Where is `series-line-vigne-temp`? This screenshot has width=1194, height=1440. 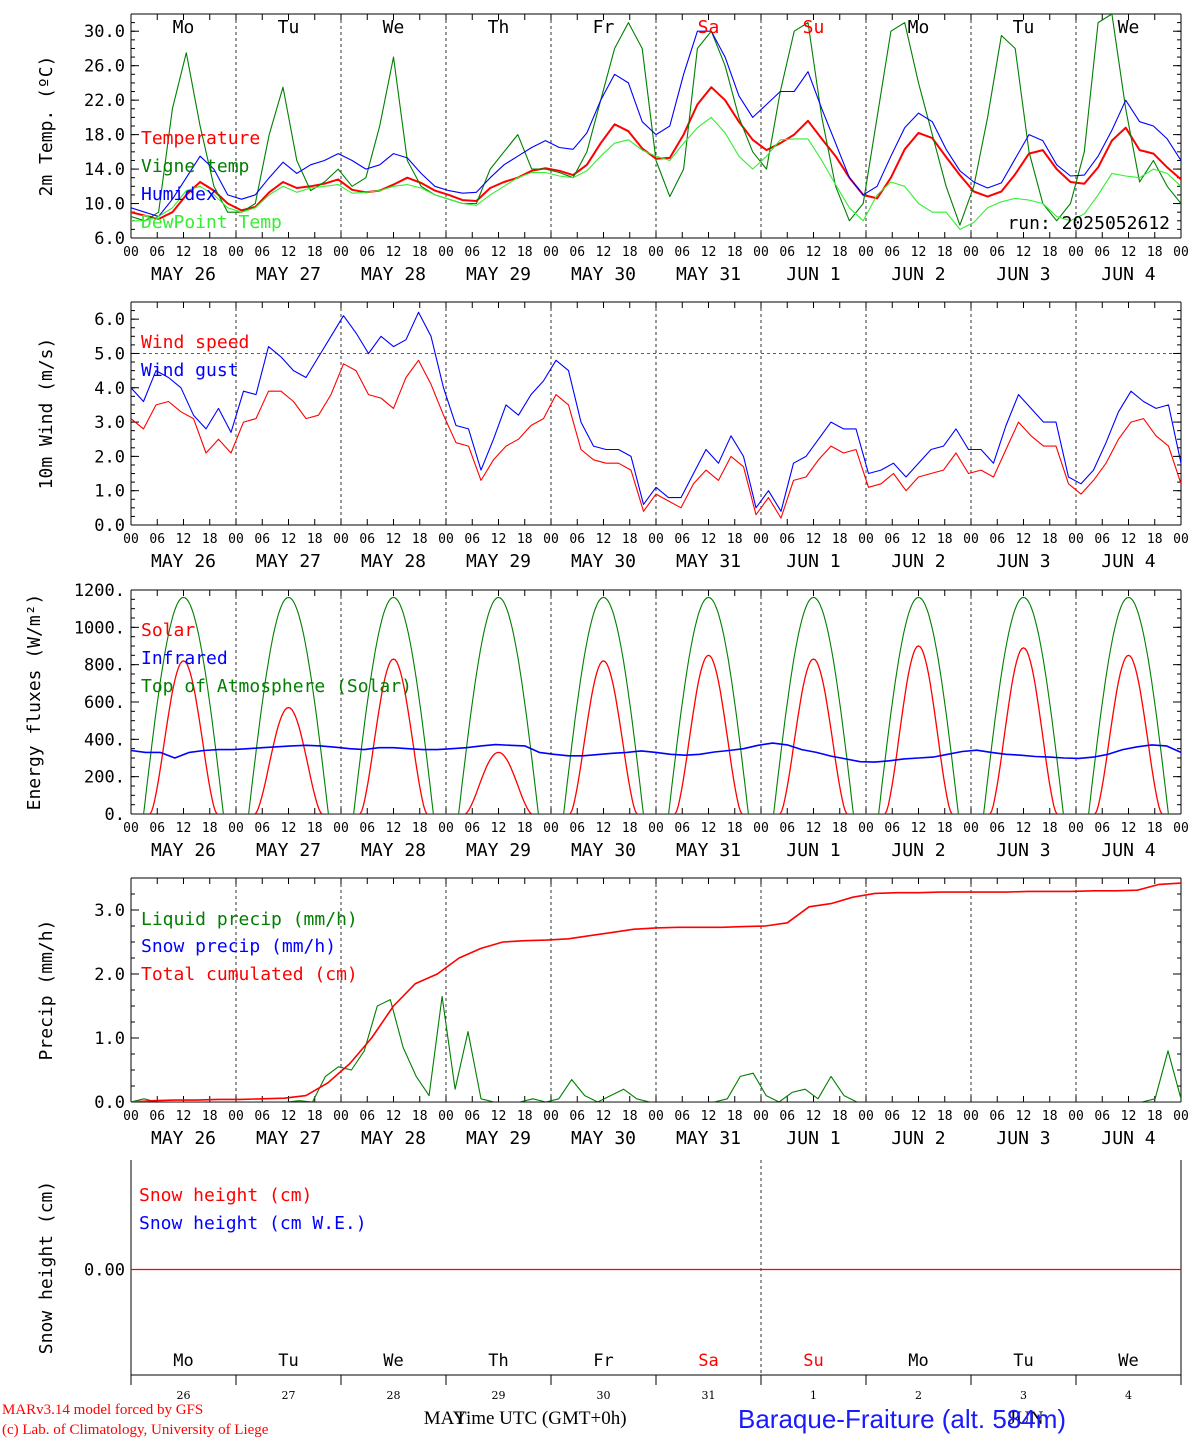 series-line-vigne-temp is located at coordinates (656, 120).